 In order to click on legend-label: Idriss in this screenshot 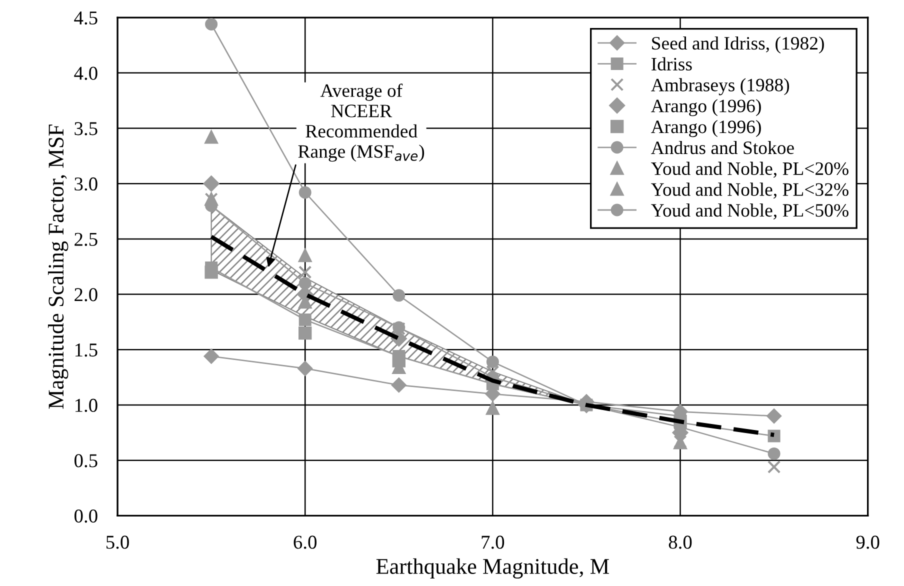, I will do `click(672, 64)`.